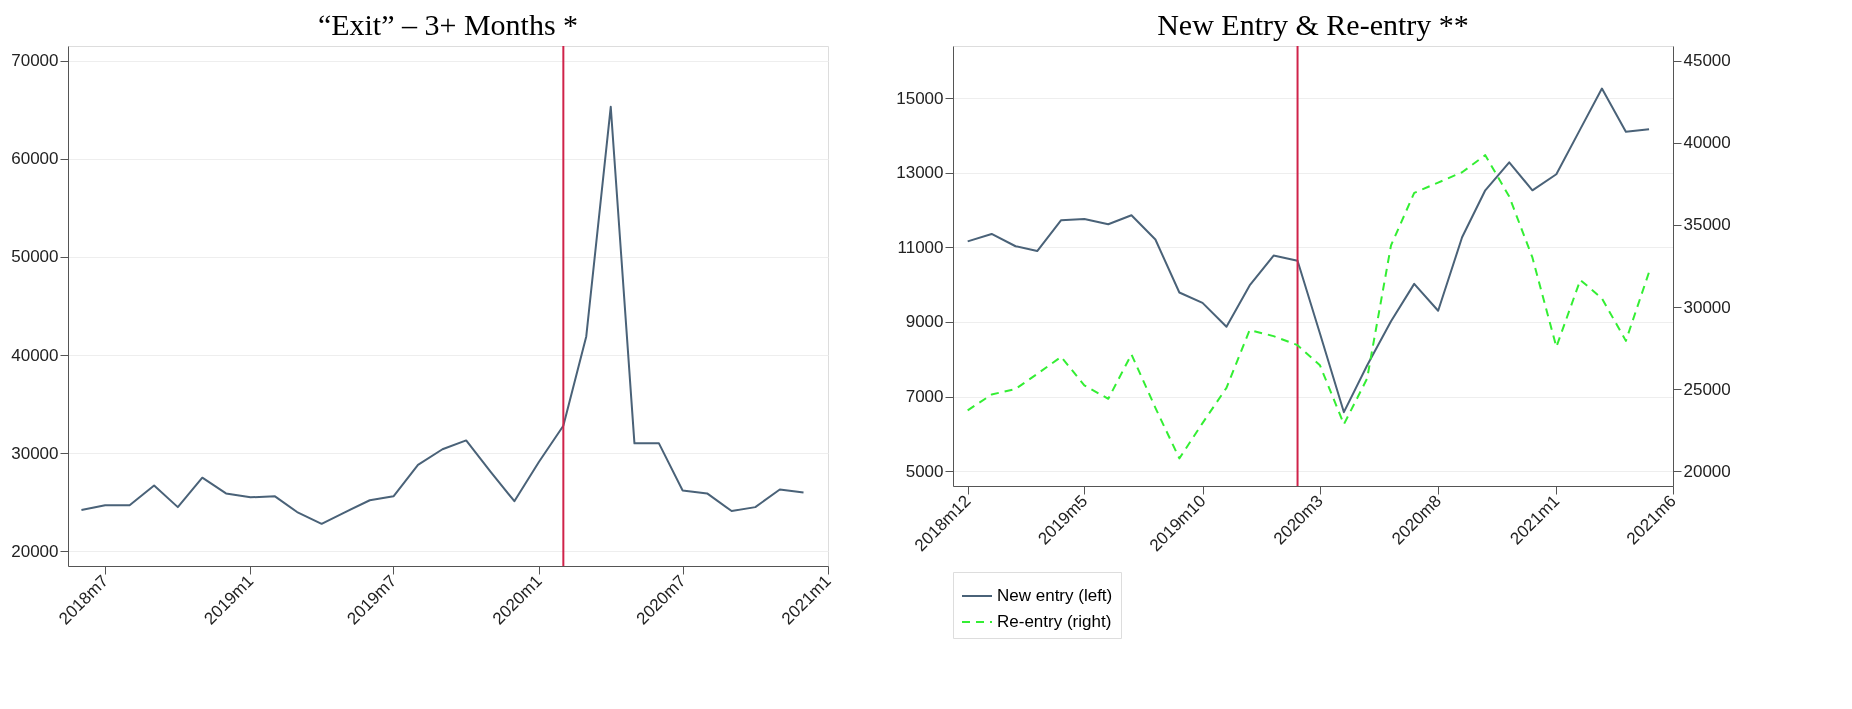 This screenshot has height=709, width=1852. What do you see at coordinates (1054, 621) in the screenshot?
I see `legend-label: Re-entry (right)` at bounding box center [1054, 621].